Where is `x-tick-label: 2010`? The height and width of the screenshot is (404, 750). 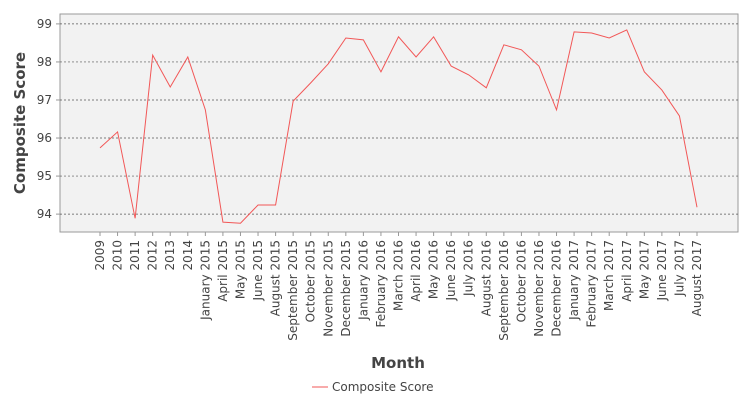
x-tick-label: 2010 is located at coordinates (118, 255).